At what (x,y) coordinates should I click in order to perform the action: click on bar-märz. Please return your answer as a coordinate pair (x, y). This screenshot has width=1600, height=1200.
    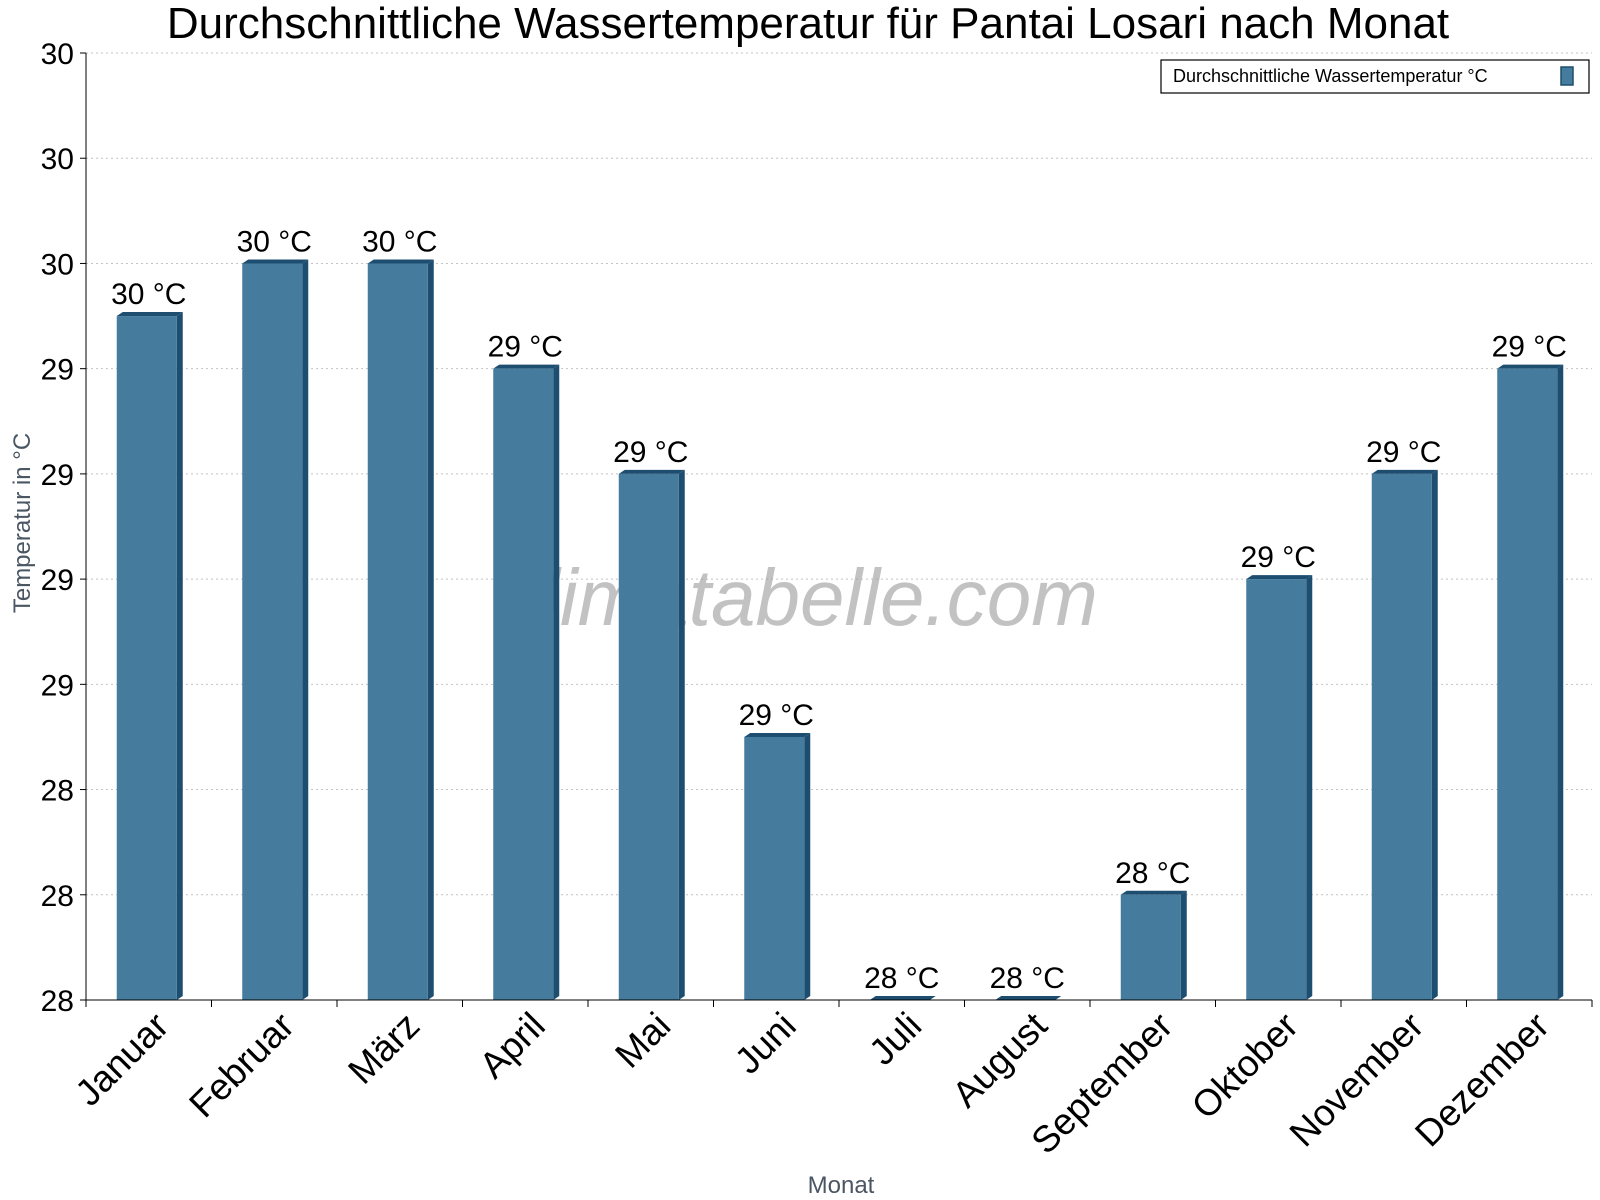
    Looking at the image, I should click on (400, 629).